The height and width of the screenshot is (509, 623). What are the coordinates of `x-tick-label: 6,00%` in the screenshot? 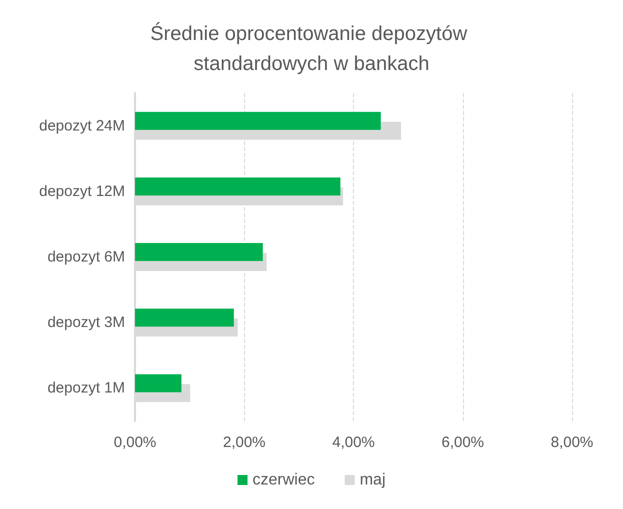 It's located at (462, 442).